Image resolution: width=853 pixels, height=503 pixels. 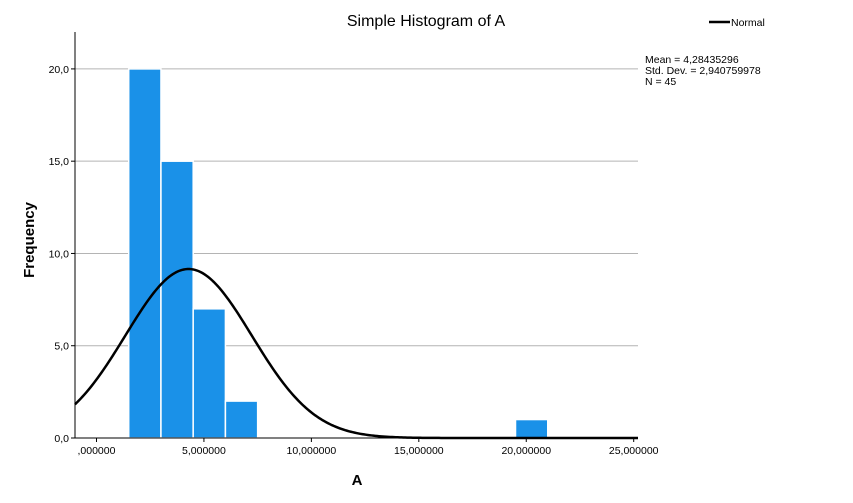 I want to click on x-tick-label: 20,000000, so click(x=526, y=451).